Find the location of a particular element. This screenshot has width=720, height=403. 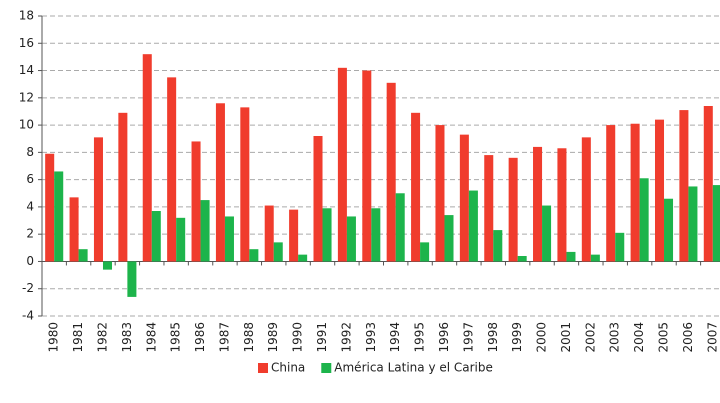

y-tick-label: 10 is located at coordinates (26, 125).